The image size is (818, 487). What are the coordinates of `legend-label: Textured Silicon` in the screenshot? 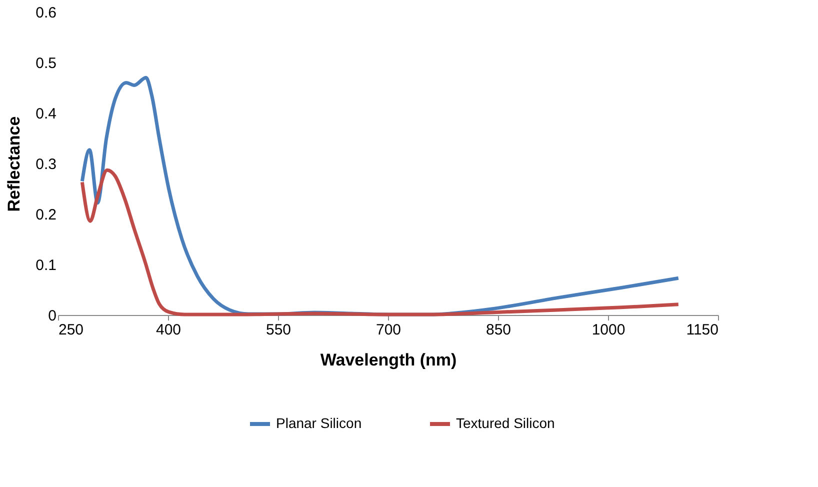 It's located at (505, 423).